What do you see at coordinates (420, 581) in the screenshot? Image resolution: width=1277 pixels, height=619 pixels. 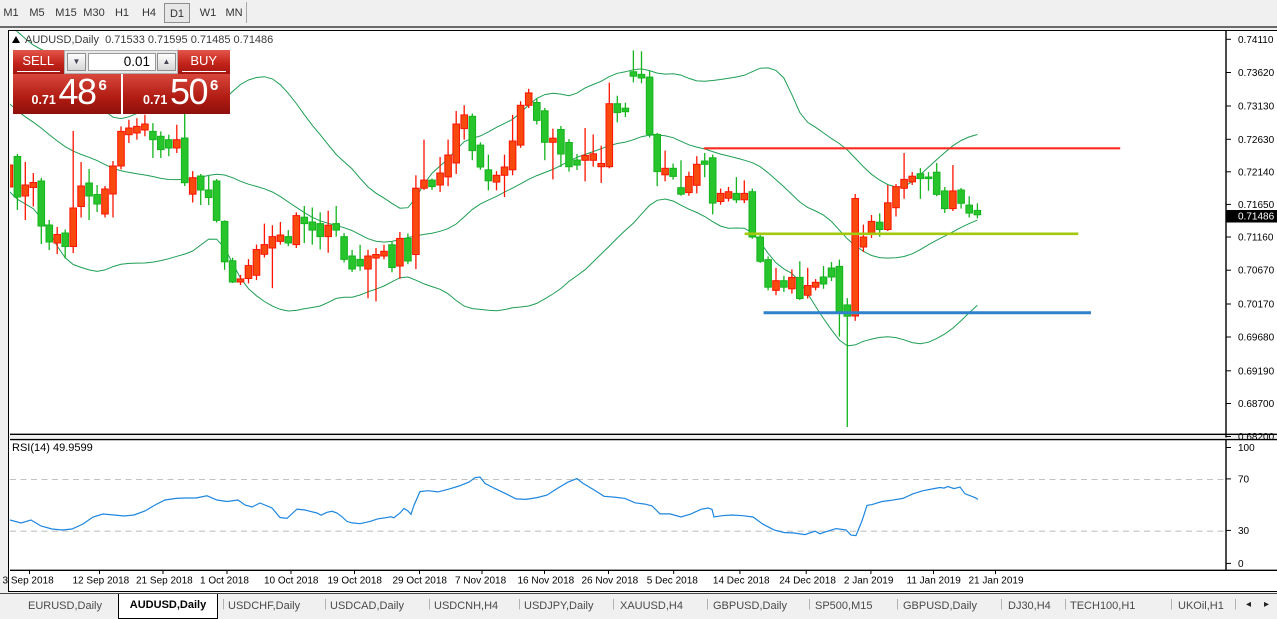 I see `svg-text: 29 Oct 2018` at bounding box center [420, 581].